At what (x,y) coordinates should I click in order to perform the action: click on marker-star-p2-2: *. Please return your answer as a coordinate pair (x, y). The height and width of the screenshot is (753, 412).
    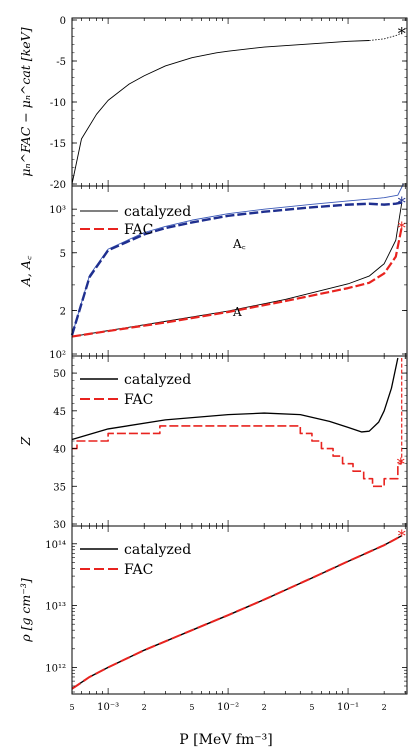
    Looking at the image, I should click on (402, 227).